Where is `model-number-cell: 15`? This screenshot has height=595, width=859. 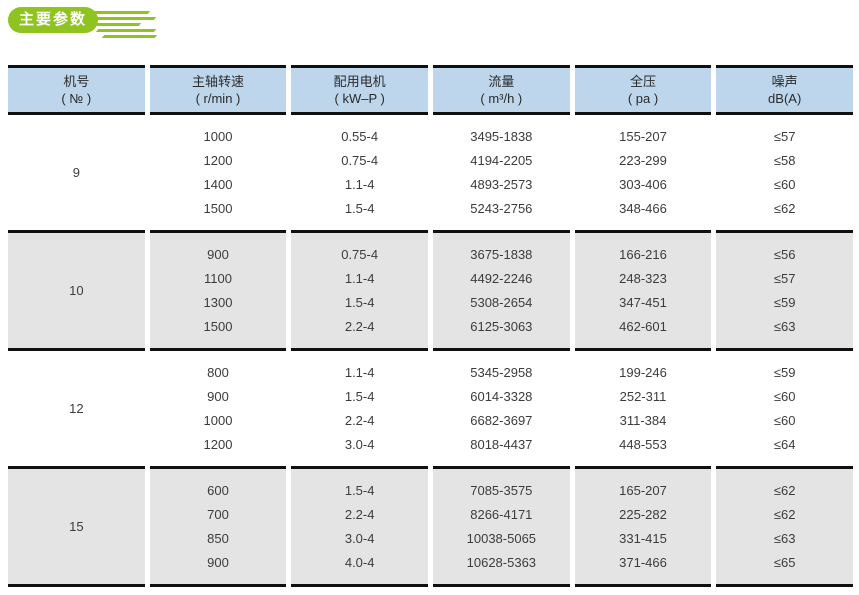
model-number-cell: 15 is located at coordinates (76, 528).